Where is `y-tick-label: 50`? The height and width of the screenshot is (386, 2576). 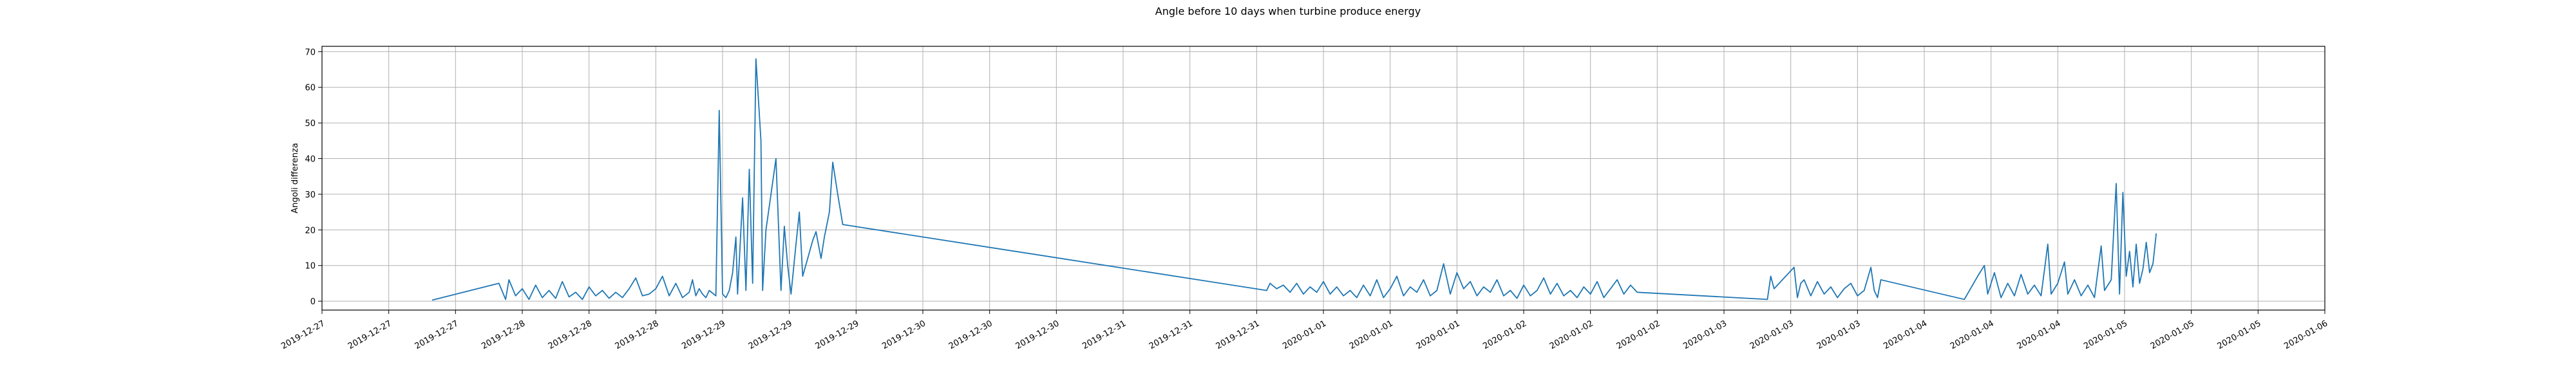
y-tick-label: 50 is located at coordinates (310, 124).